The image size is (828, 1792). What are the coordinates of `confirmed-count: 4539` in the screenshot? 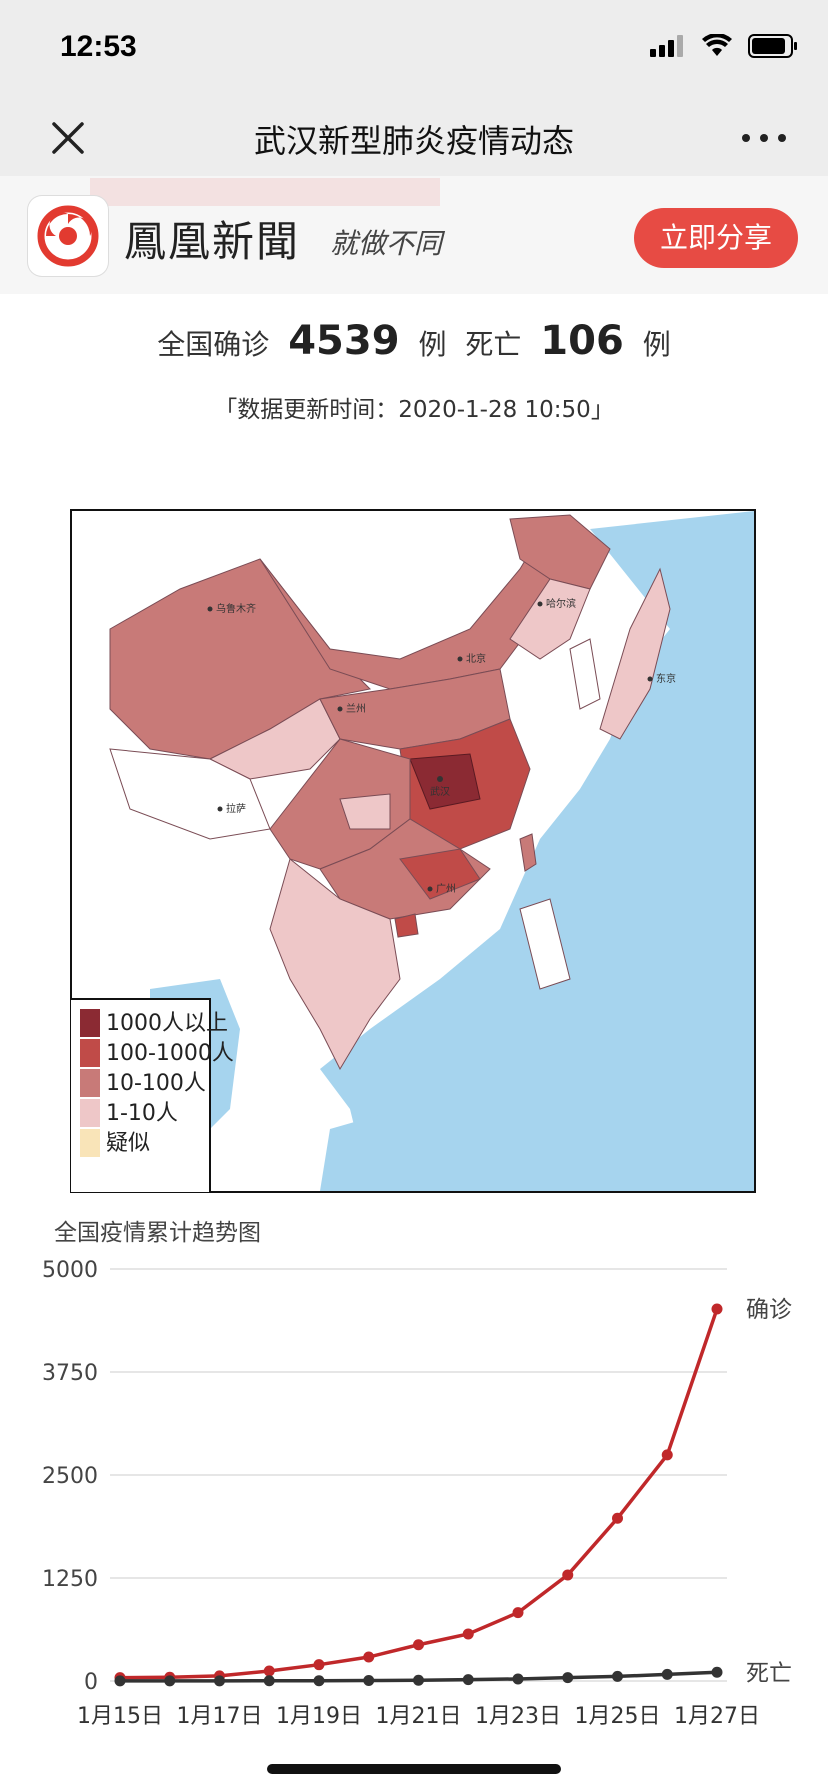 It's located at (344, 341).